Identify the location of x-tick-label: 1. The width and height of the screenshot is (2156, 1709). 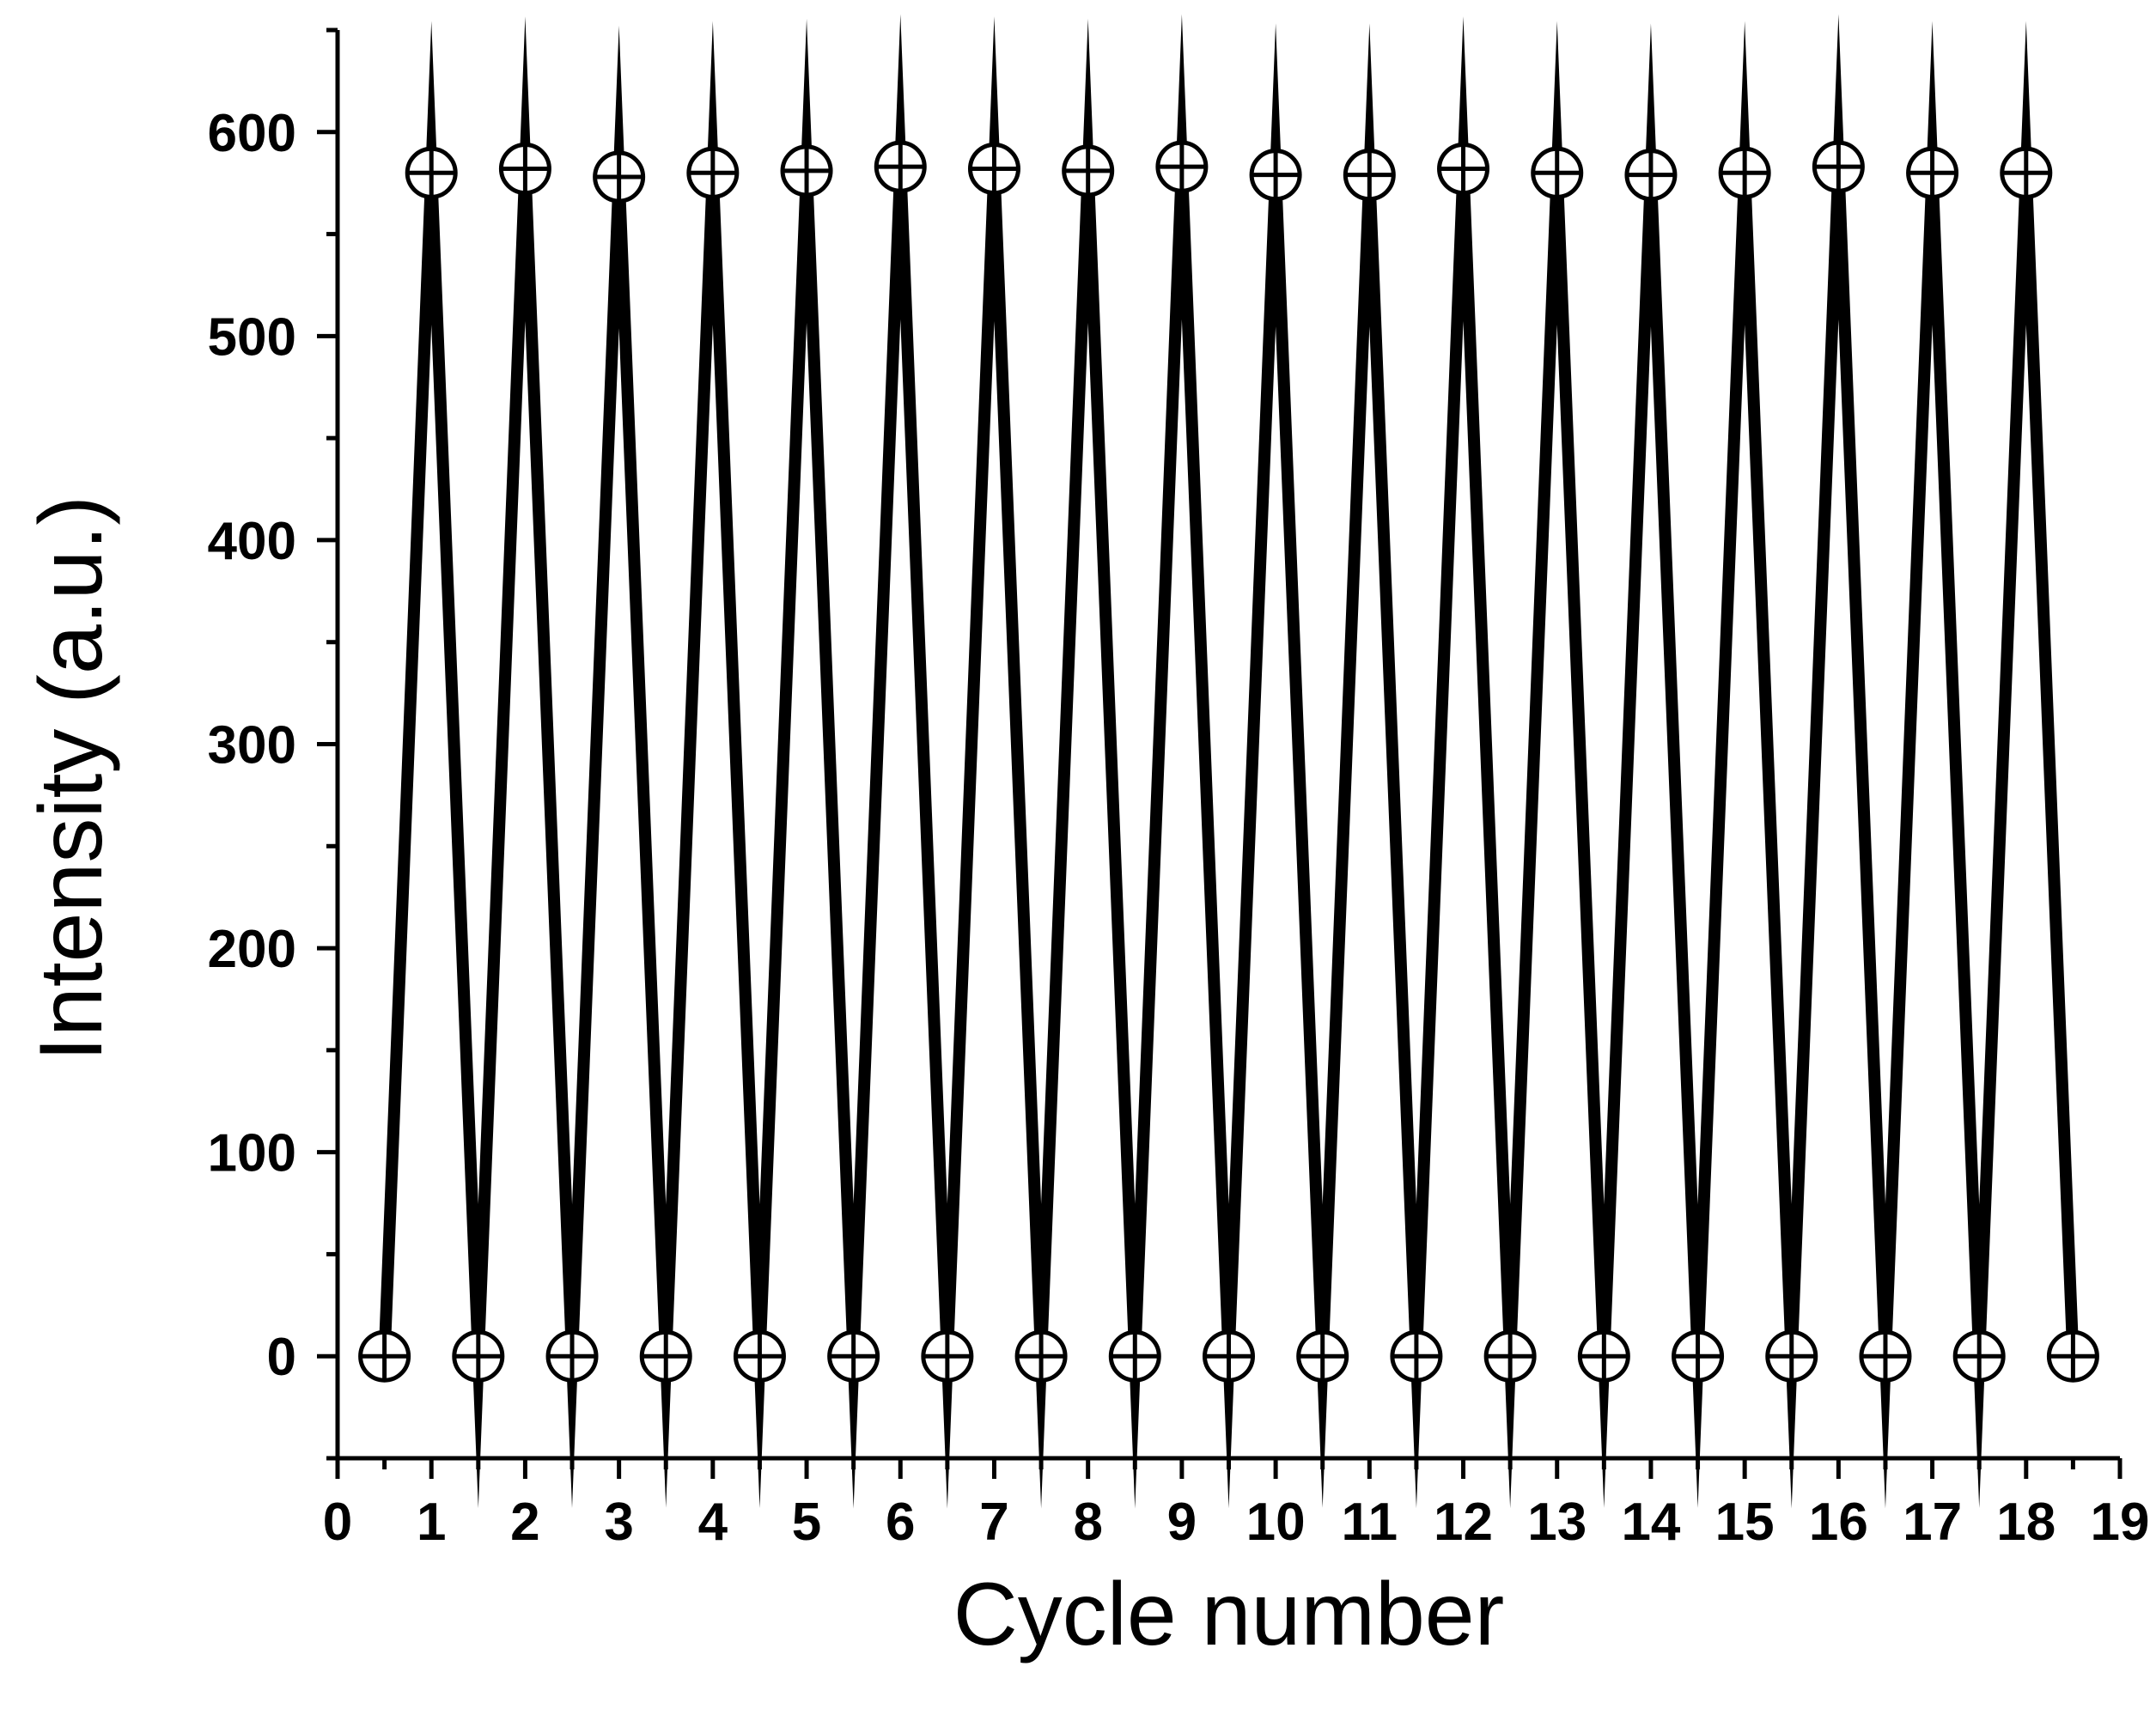
(431, 1523).